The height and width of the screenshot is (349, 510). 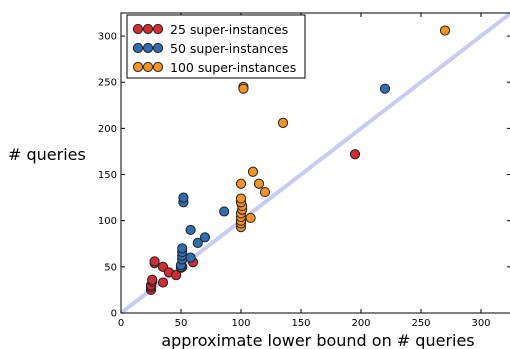 I want to click on x-tick-label: 150, so click(x=300, y=323).